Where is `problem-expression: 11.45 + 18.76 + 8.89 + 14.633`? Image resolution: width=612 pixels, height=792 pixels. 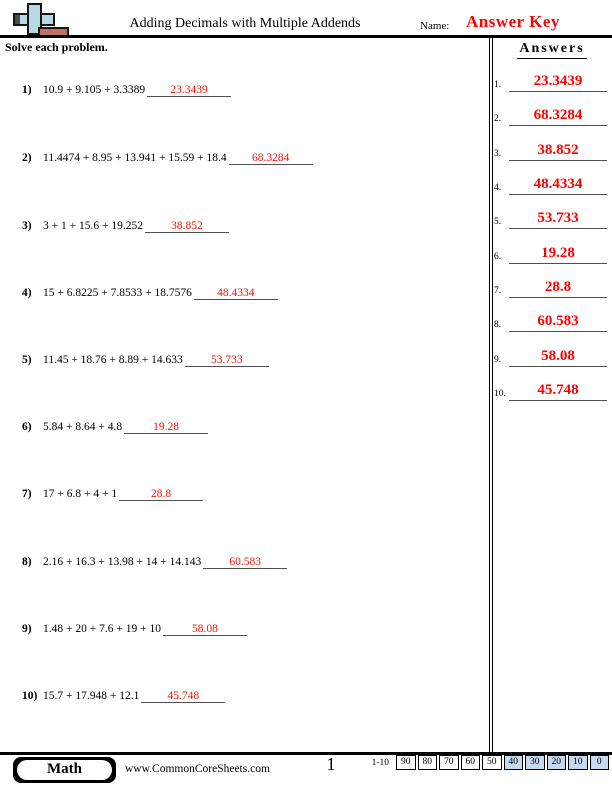
problem-expression: 11.45 + 18.76 + 8.89 + 14.633 is located at coordinates (113, 360).